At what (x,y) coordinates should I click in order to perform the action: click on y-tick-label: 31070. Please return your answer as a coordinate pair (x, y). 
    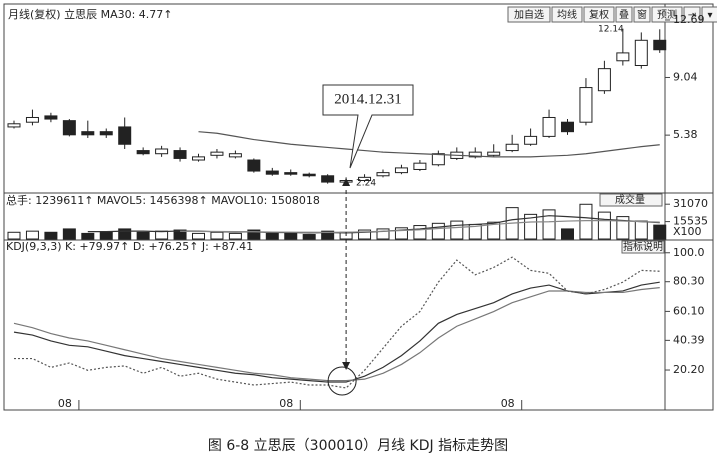
    Looking at the image, I should click on (690, 203).